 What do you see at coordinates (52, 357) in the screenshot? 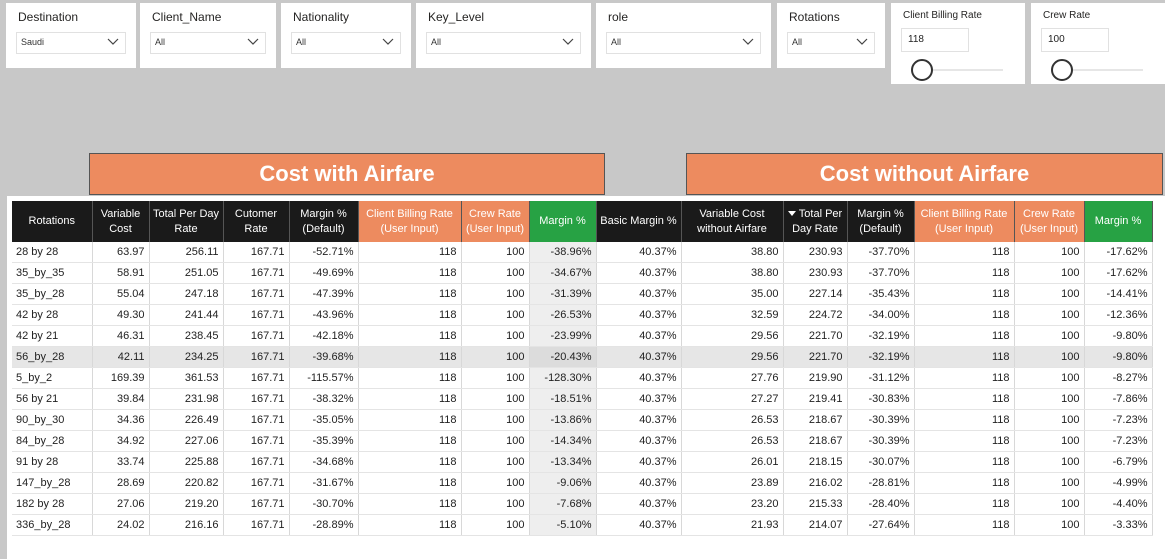
I see `table-cell: 56_by_28` at bounding box center [52, 357].